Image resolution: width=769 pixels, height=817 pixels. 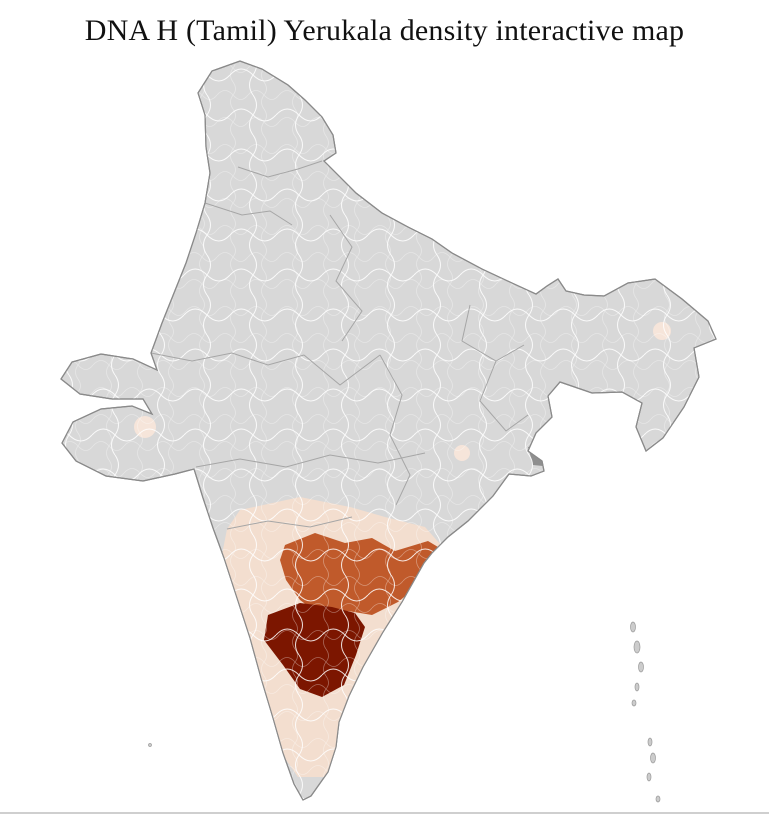 What do you see at coordinates (404, 712) in the screenshot?
I see `andaman-nicobar-islands` at bounding box center [404, 712].